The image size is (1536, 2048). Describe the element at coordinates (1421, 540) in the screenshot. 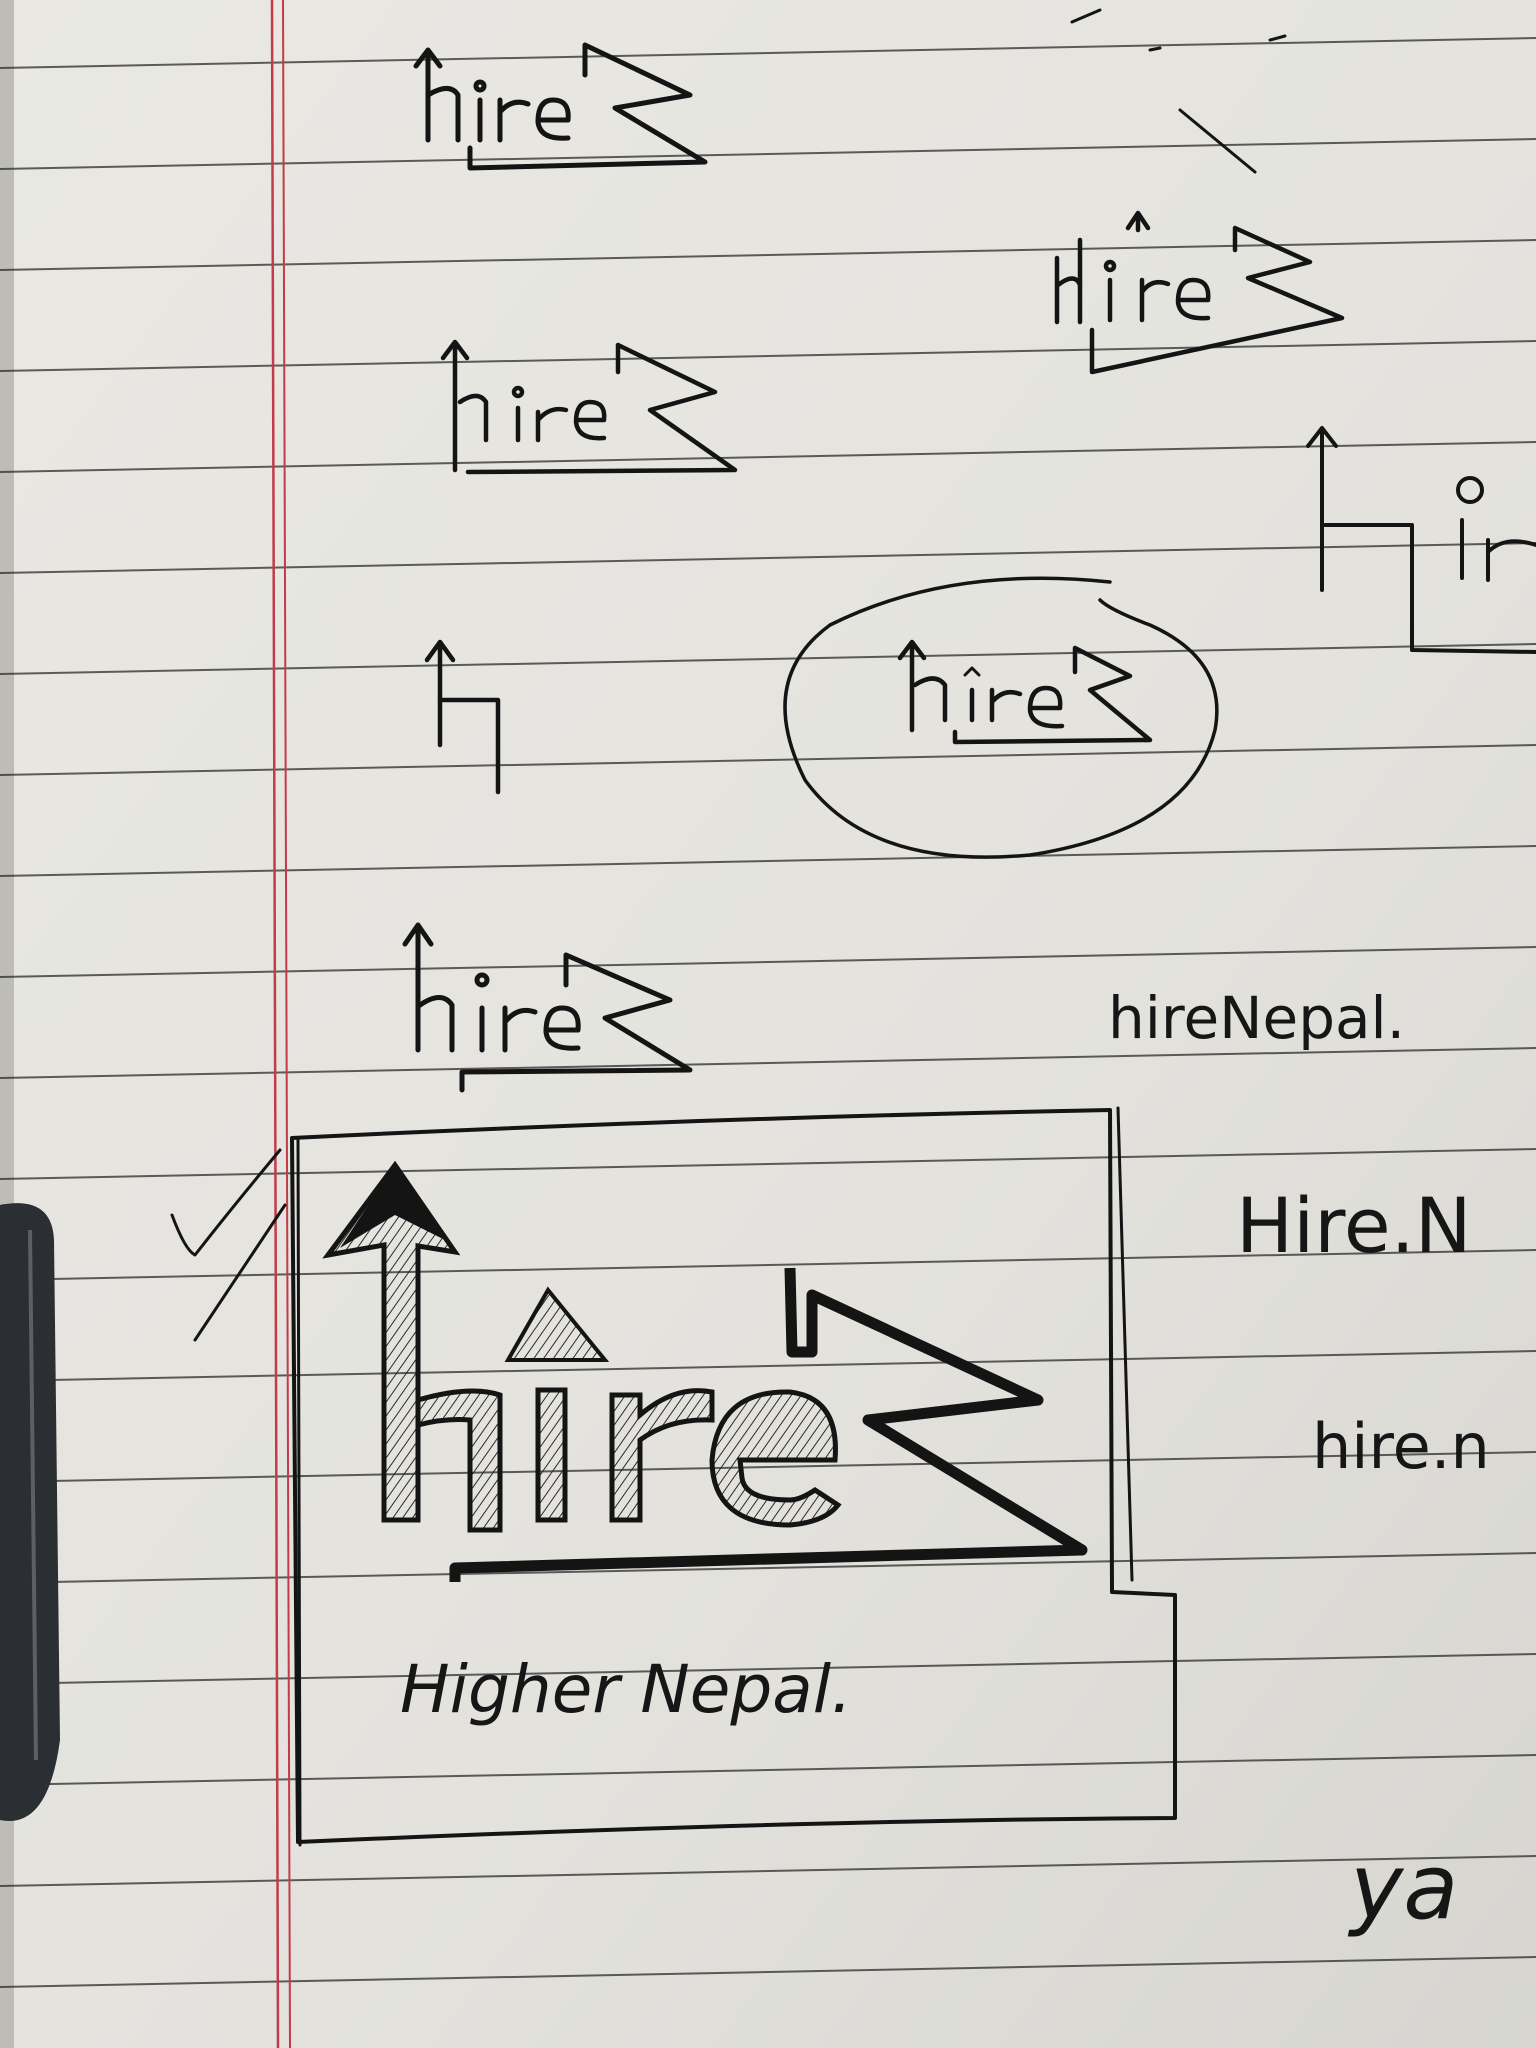

I see `logo-sketch-4-partial` at that location.